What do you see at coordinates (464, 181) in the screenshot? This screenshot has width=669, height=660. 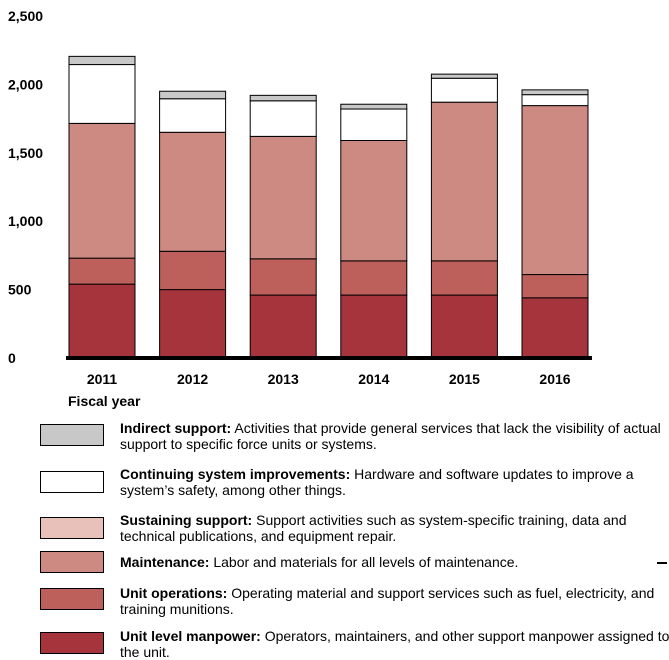 I see `bar-segment-maintenance-2015` at bounding box center [464, 181].